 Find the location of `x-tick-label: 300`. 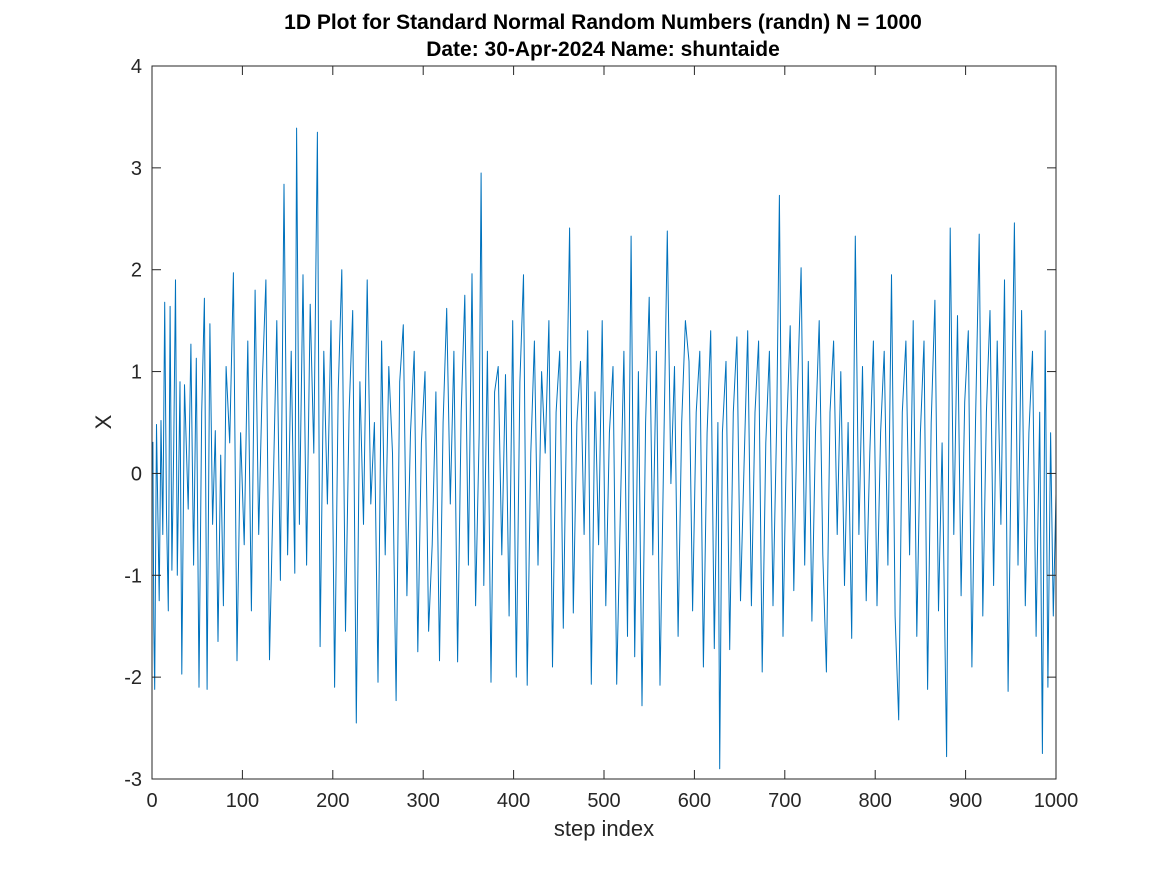

x-tick-label: 300 is located at coordinates (423, 801).